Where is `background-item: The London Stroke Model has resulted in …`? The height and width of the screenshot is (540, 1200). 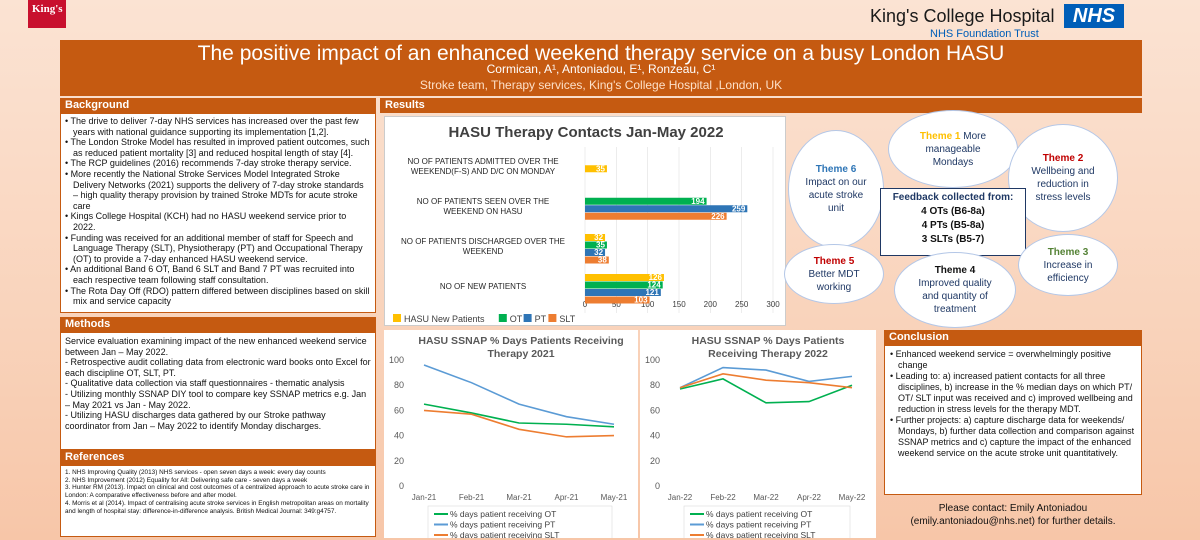 background-item: The London Stroke Model has resulted in … is located at coordinates (218, 147).